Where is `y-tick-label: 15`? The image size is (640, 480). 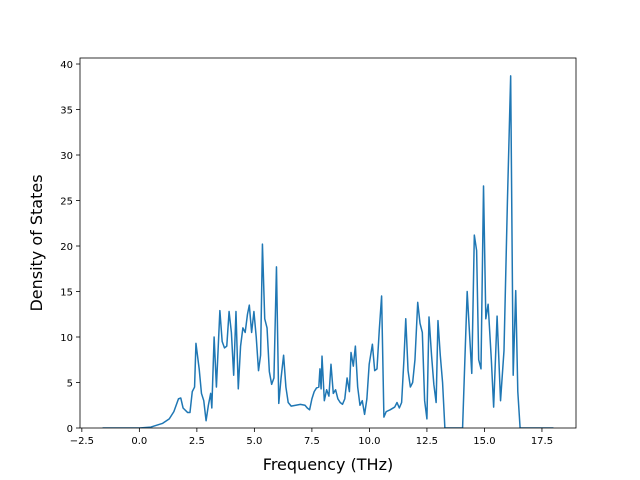 y-tick-label: 15 is located at coordinates (66, 293).